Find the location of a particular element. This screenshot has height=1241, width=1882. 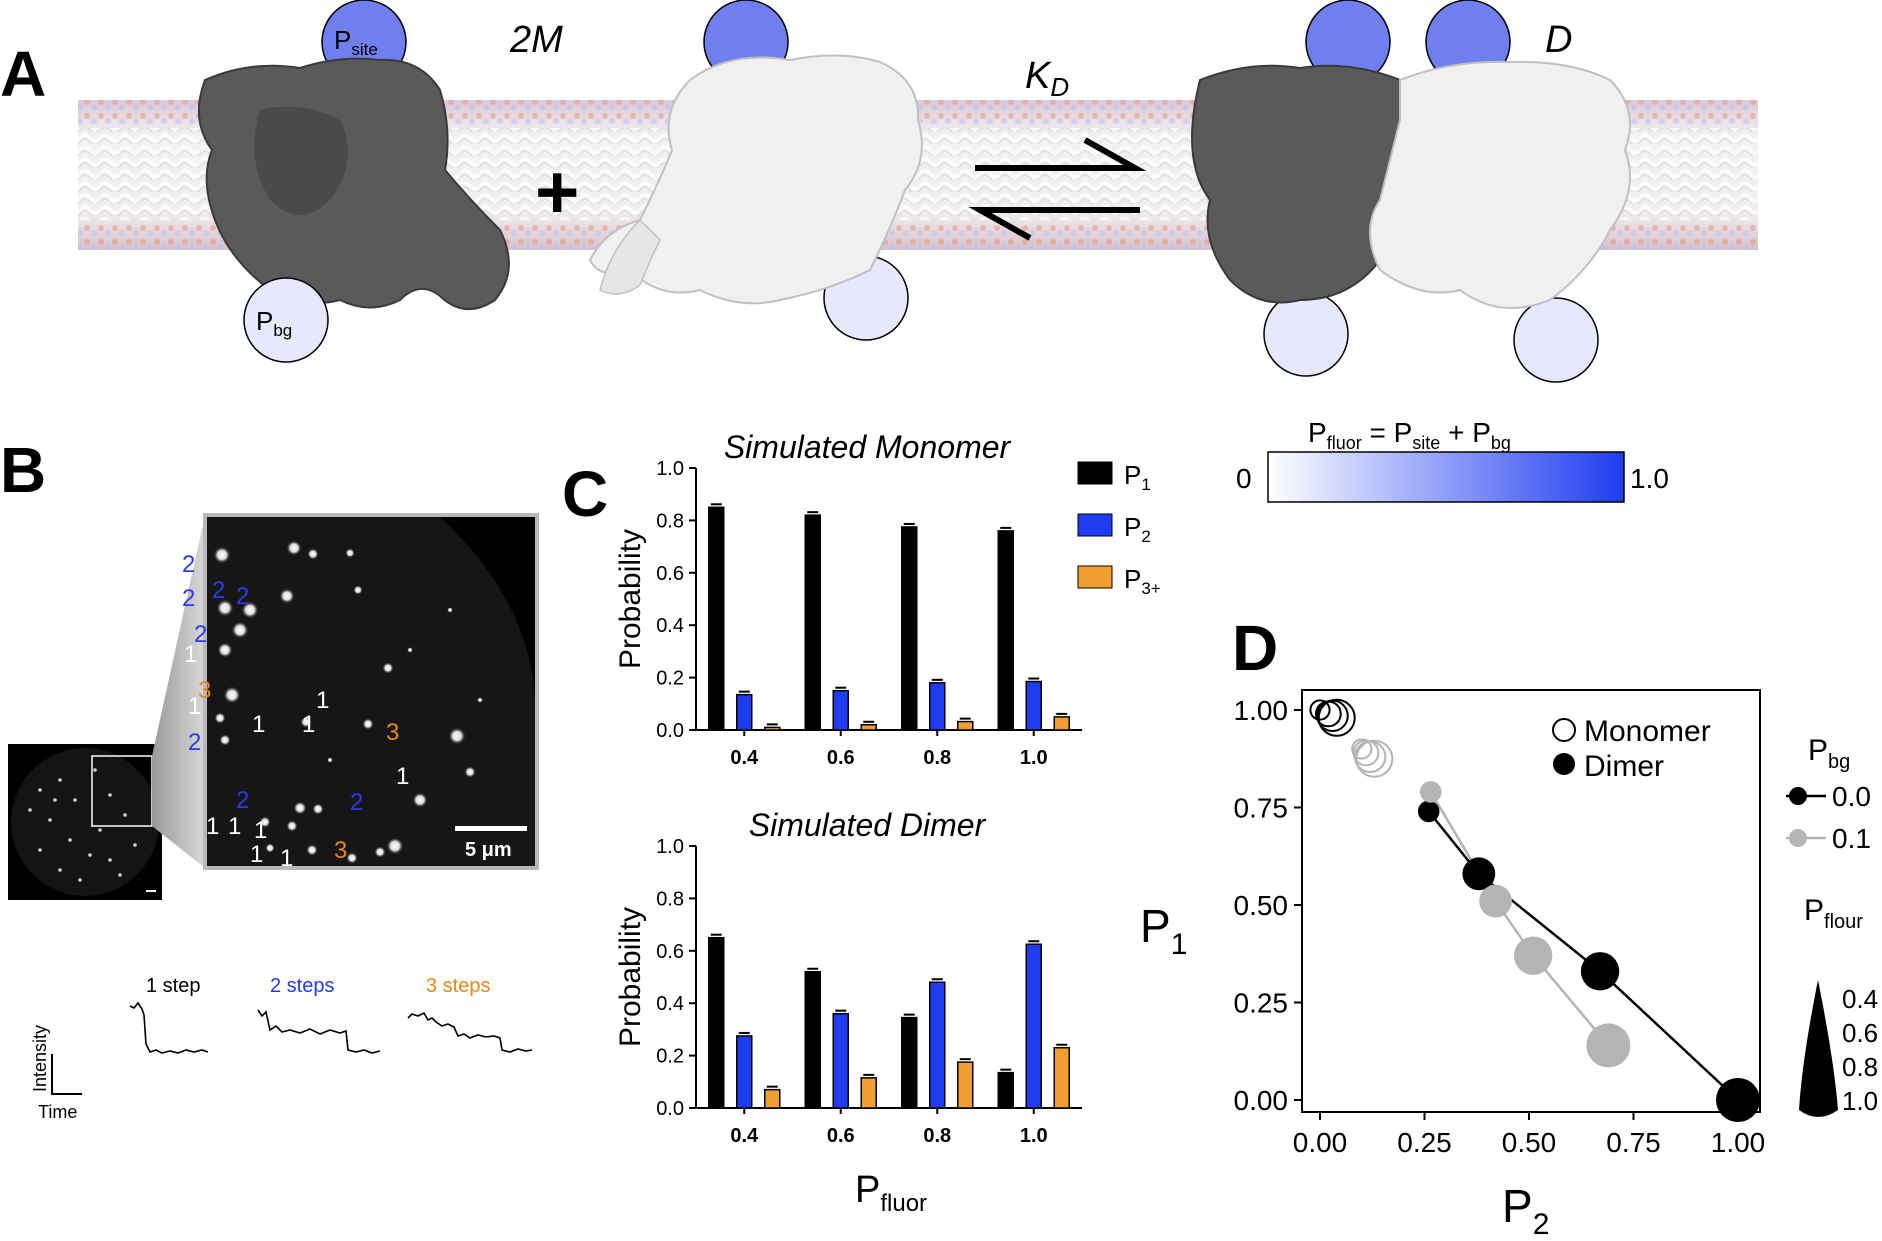

legend-dimer-marker is located at coordinates (1564, 764).